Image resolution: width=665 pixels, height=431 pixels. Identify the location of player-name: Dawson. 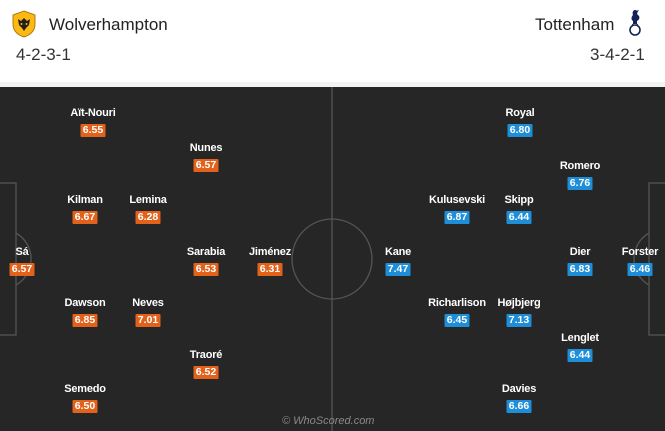
(85, 303).